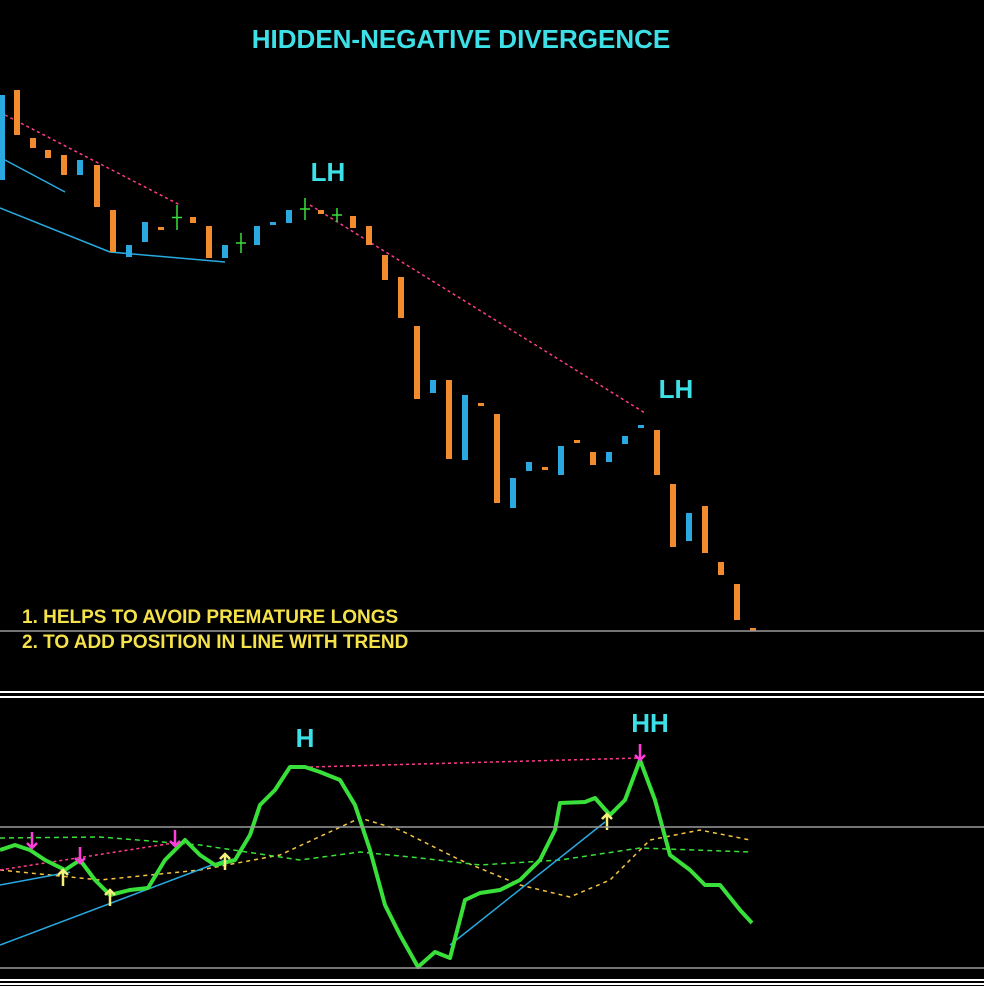 The image size is (984, 986). What do you see at coordinates (305, 738) in the screenshot?
I see `indicator-label: H` at bounding box center [305, 738].